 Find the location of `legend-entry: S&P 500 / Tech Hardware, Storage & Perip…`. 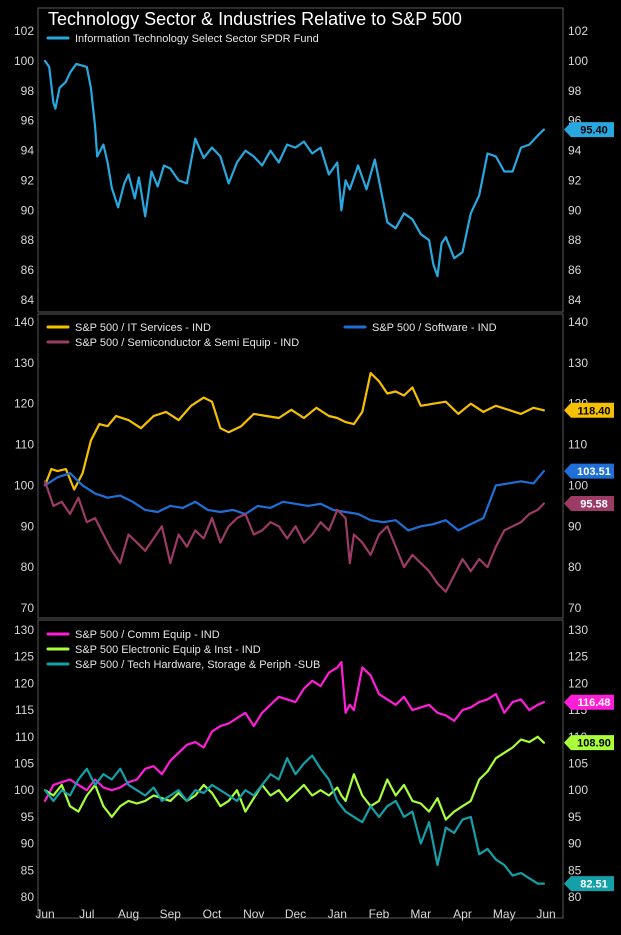

legend-entry: S&P 500 / Tech Hardware, Storage & Perip… is located at coordinates (197, 665).